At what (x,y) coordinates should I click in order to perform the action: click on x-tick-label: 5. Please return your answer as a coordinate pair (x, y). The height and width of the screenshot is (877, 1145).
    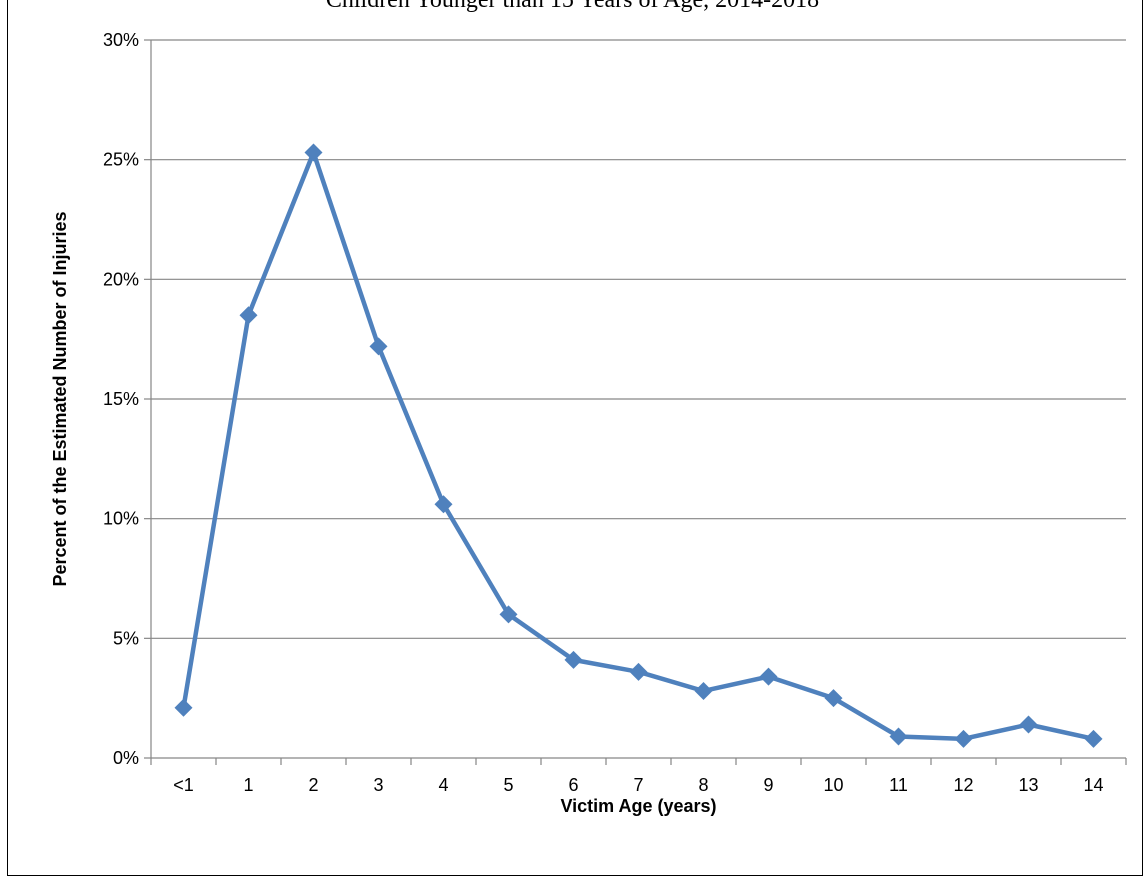
    Looking at the image, I should click on (508, 785).